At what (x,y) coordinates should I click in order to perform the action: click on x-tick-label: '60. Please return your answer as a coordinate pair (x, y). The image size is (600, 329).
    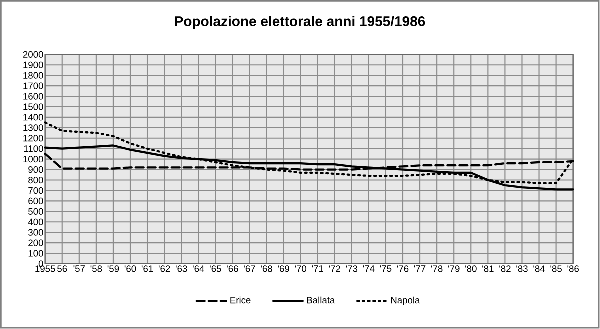
    Looking at the image, I should click on (130, 269).